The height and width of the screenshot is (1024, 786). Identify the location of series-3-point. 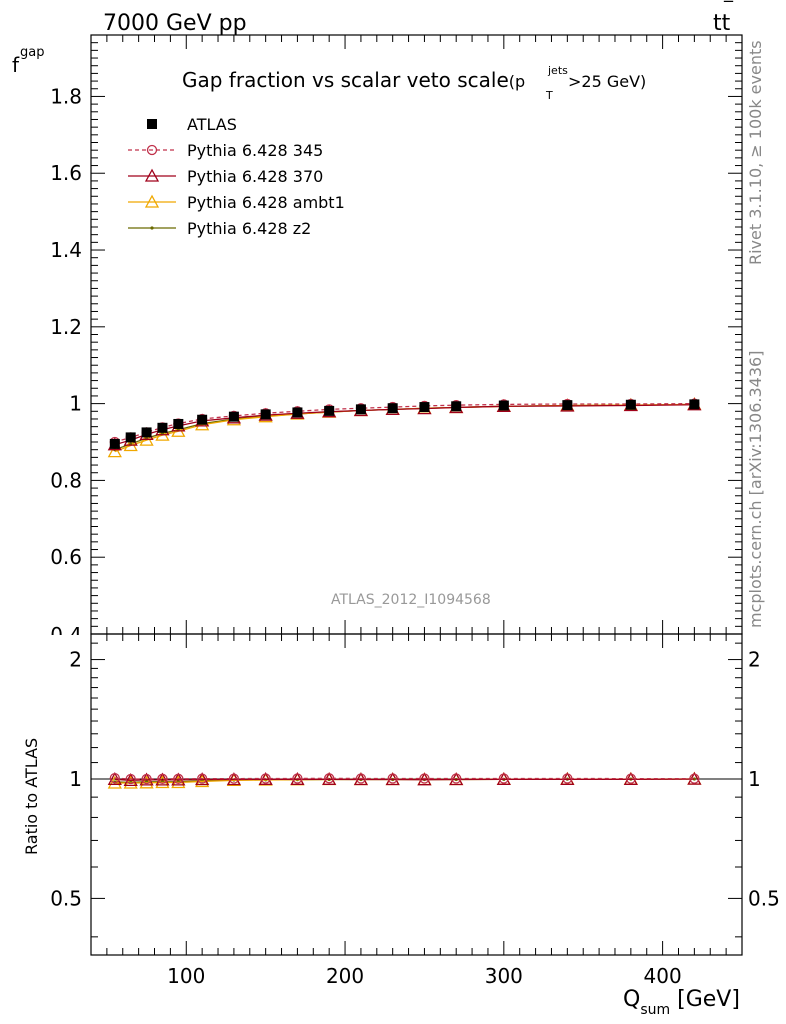
(114, 451).